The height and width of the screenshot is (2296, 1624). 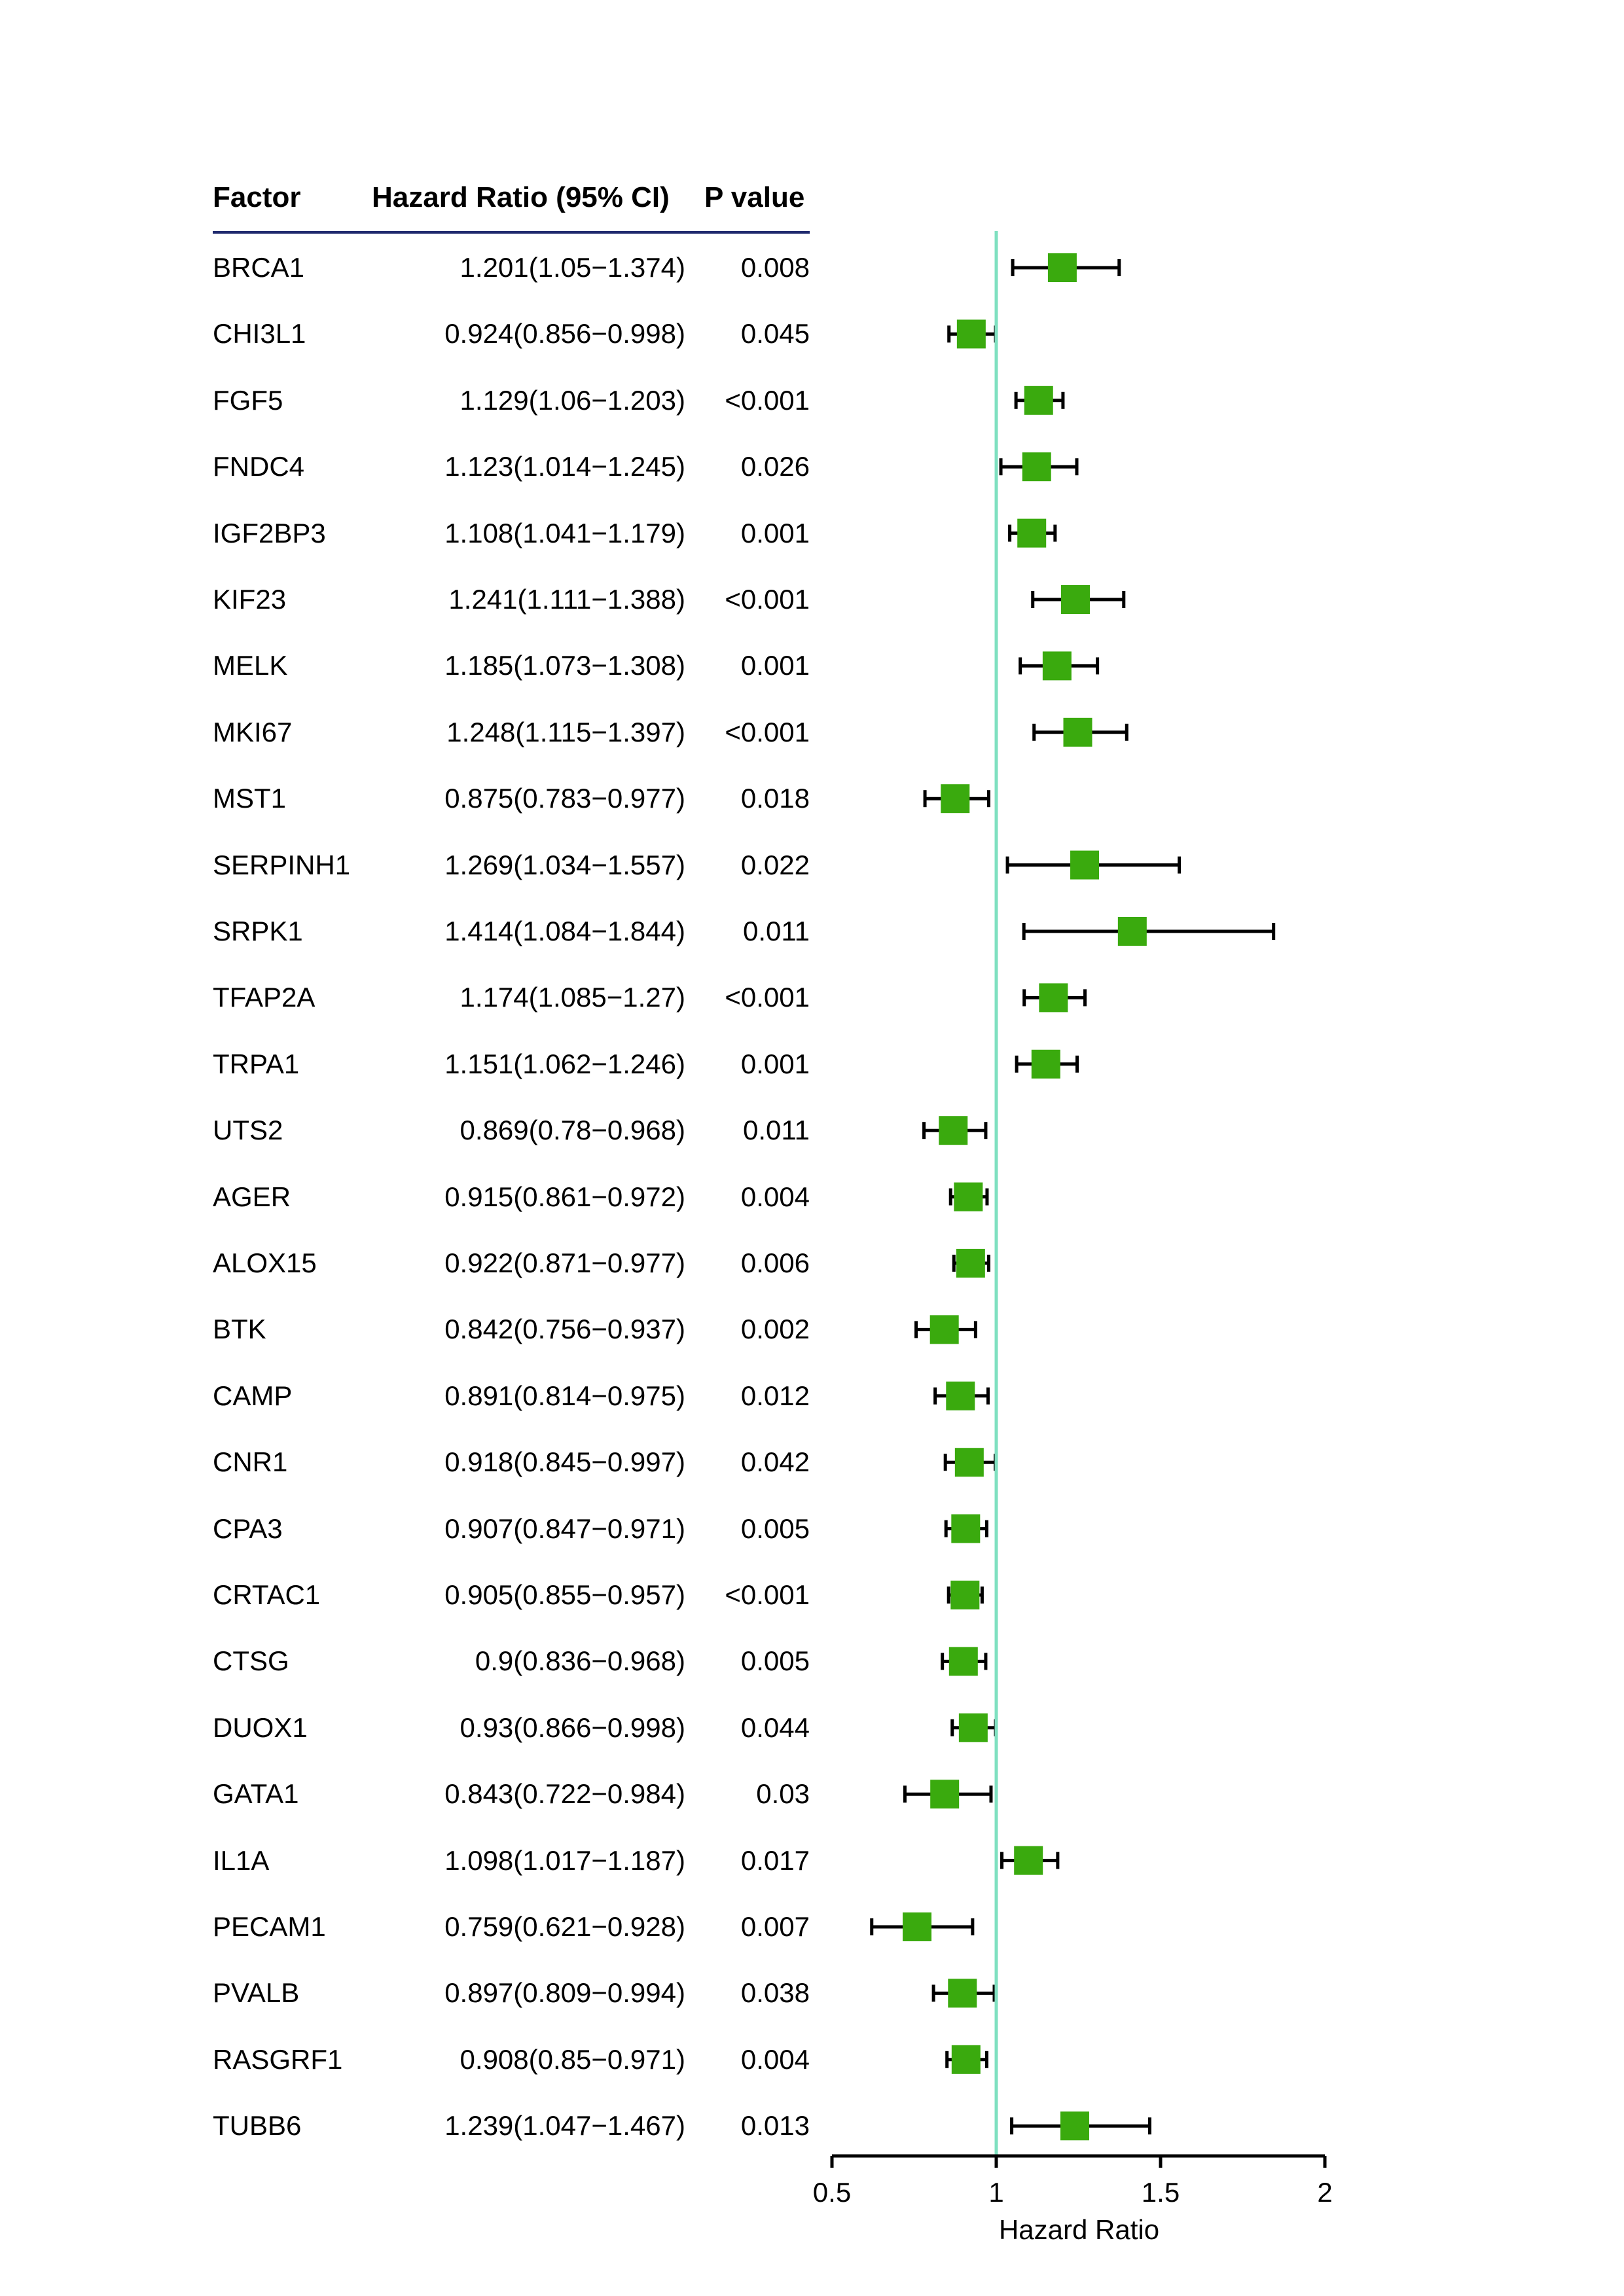 What do you see at coordinates (783, 1794) in the screenshot?
I see `p-value-cell: 0.03` at bounding box center [783, 1794].